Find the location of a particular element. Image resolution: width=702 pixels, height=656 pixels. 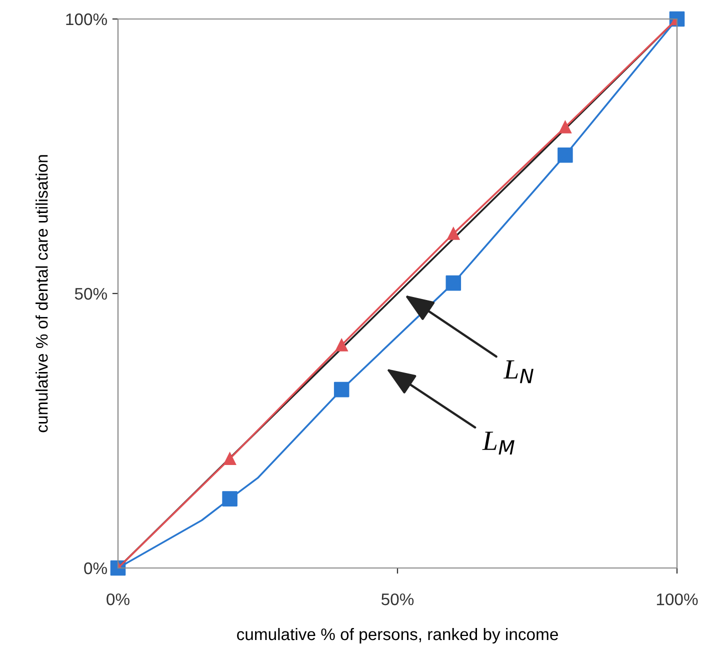

x-tick-label: 50% is located at coordinates (397, 599).